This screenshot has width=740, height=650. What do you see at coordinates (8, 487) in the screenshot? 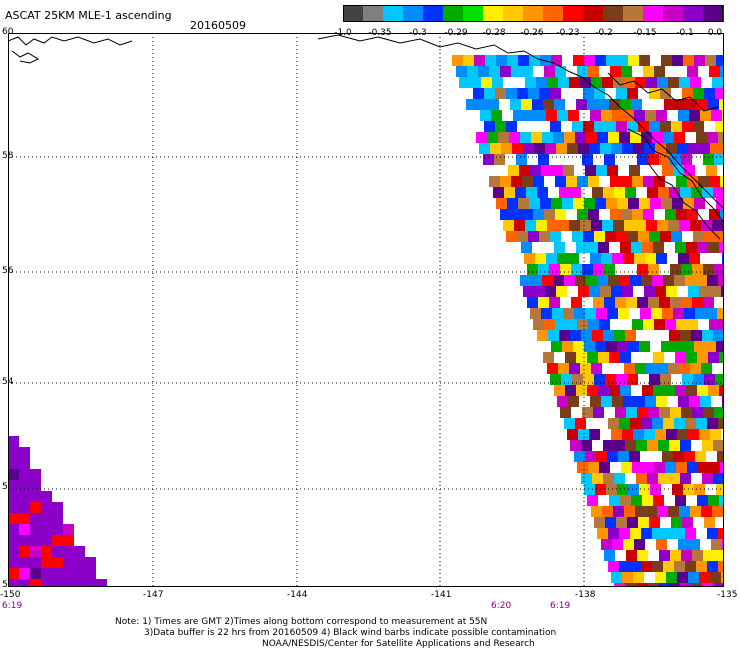
I see `lat-label: 52` at bounding box center [8, 487].